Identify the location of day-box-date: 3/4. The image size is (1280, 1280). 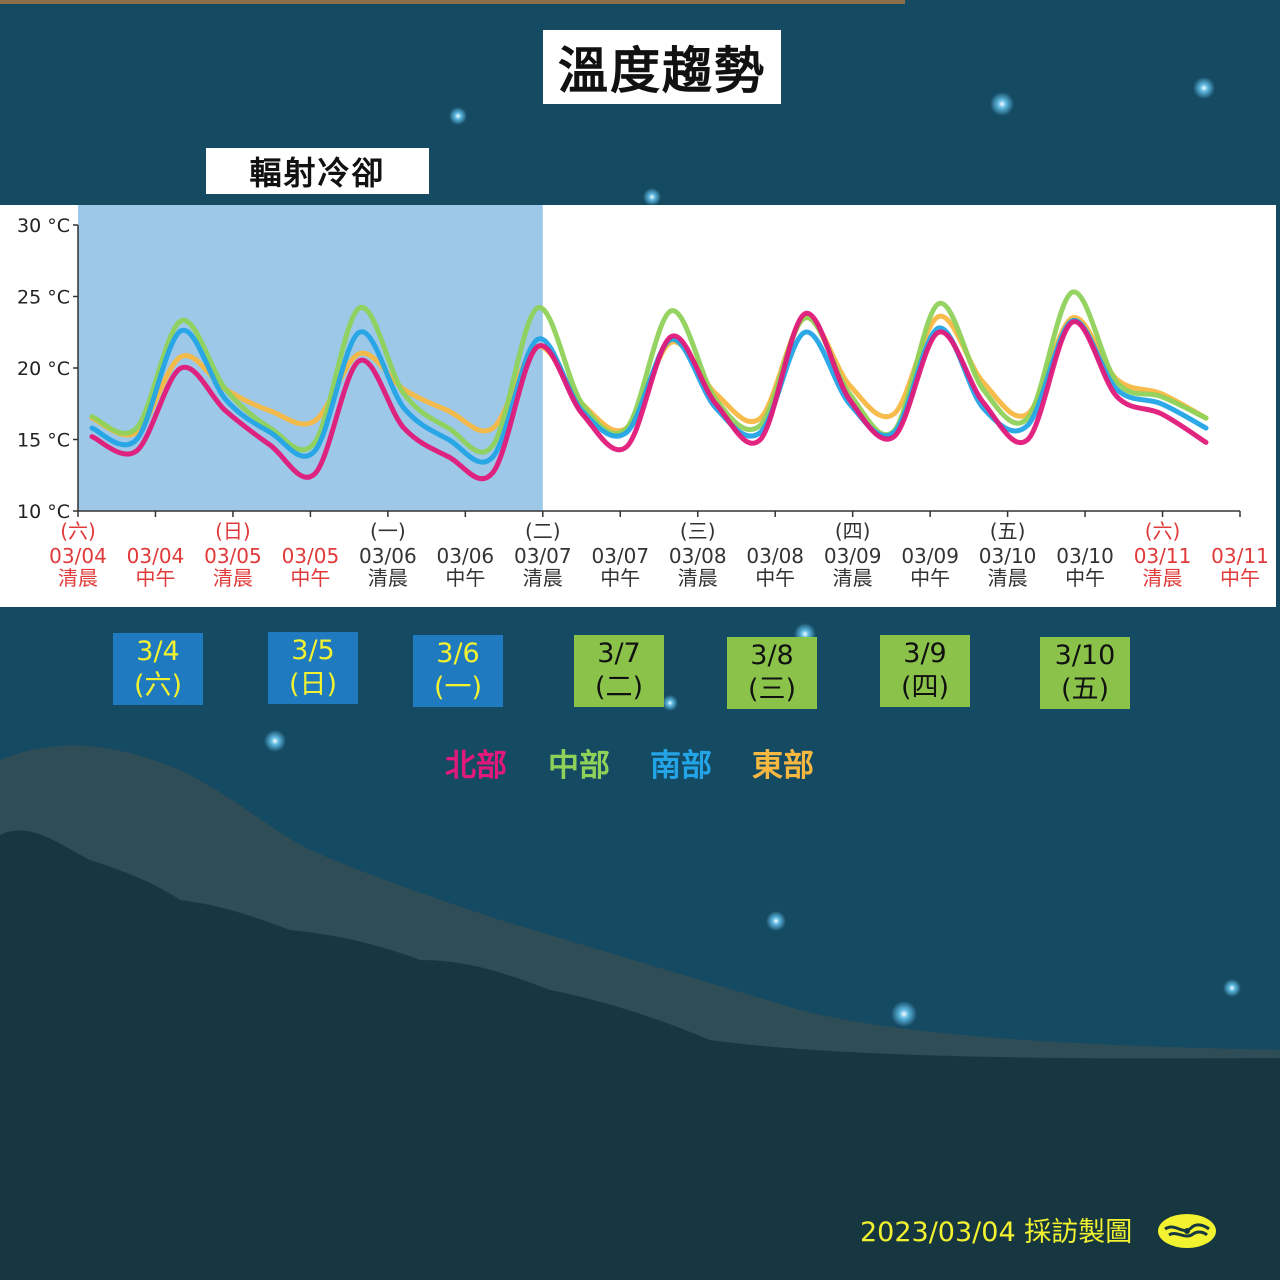
(158, 651).